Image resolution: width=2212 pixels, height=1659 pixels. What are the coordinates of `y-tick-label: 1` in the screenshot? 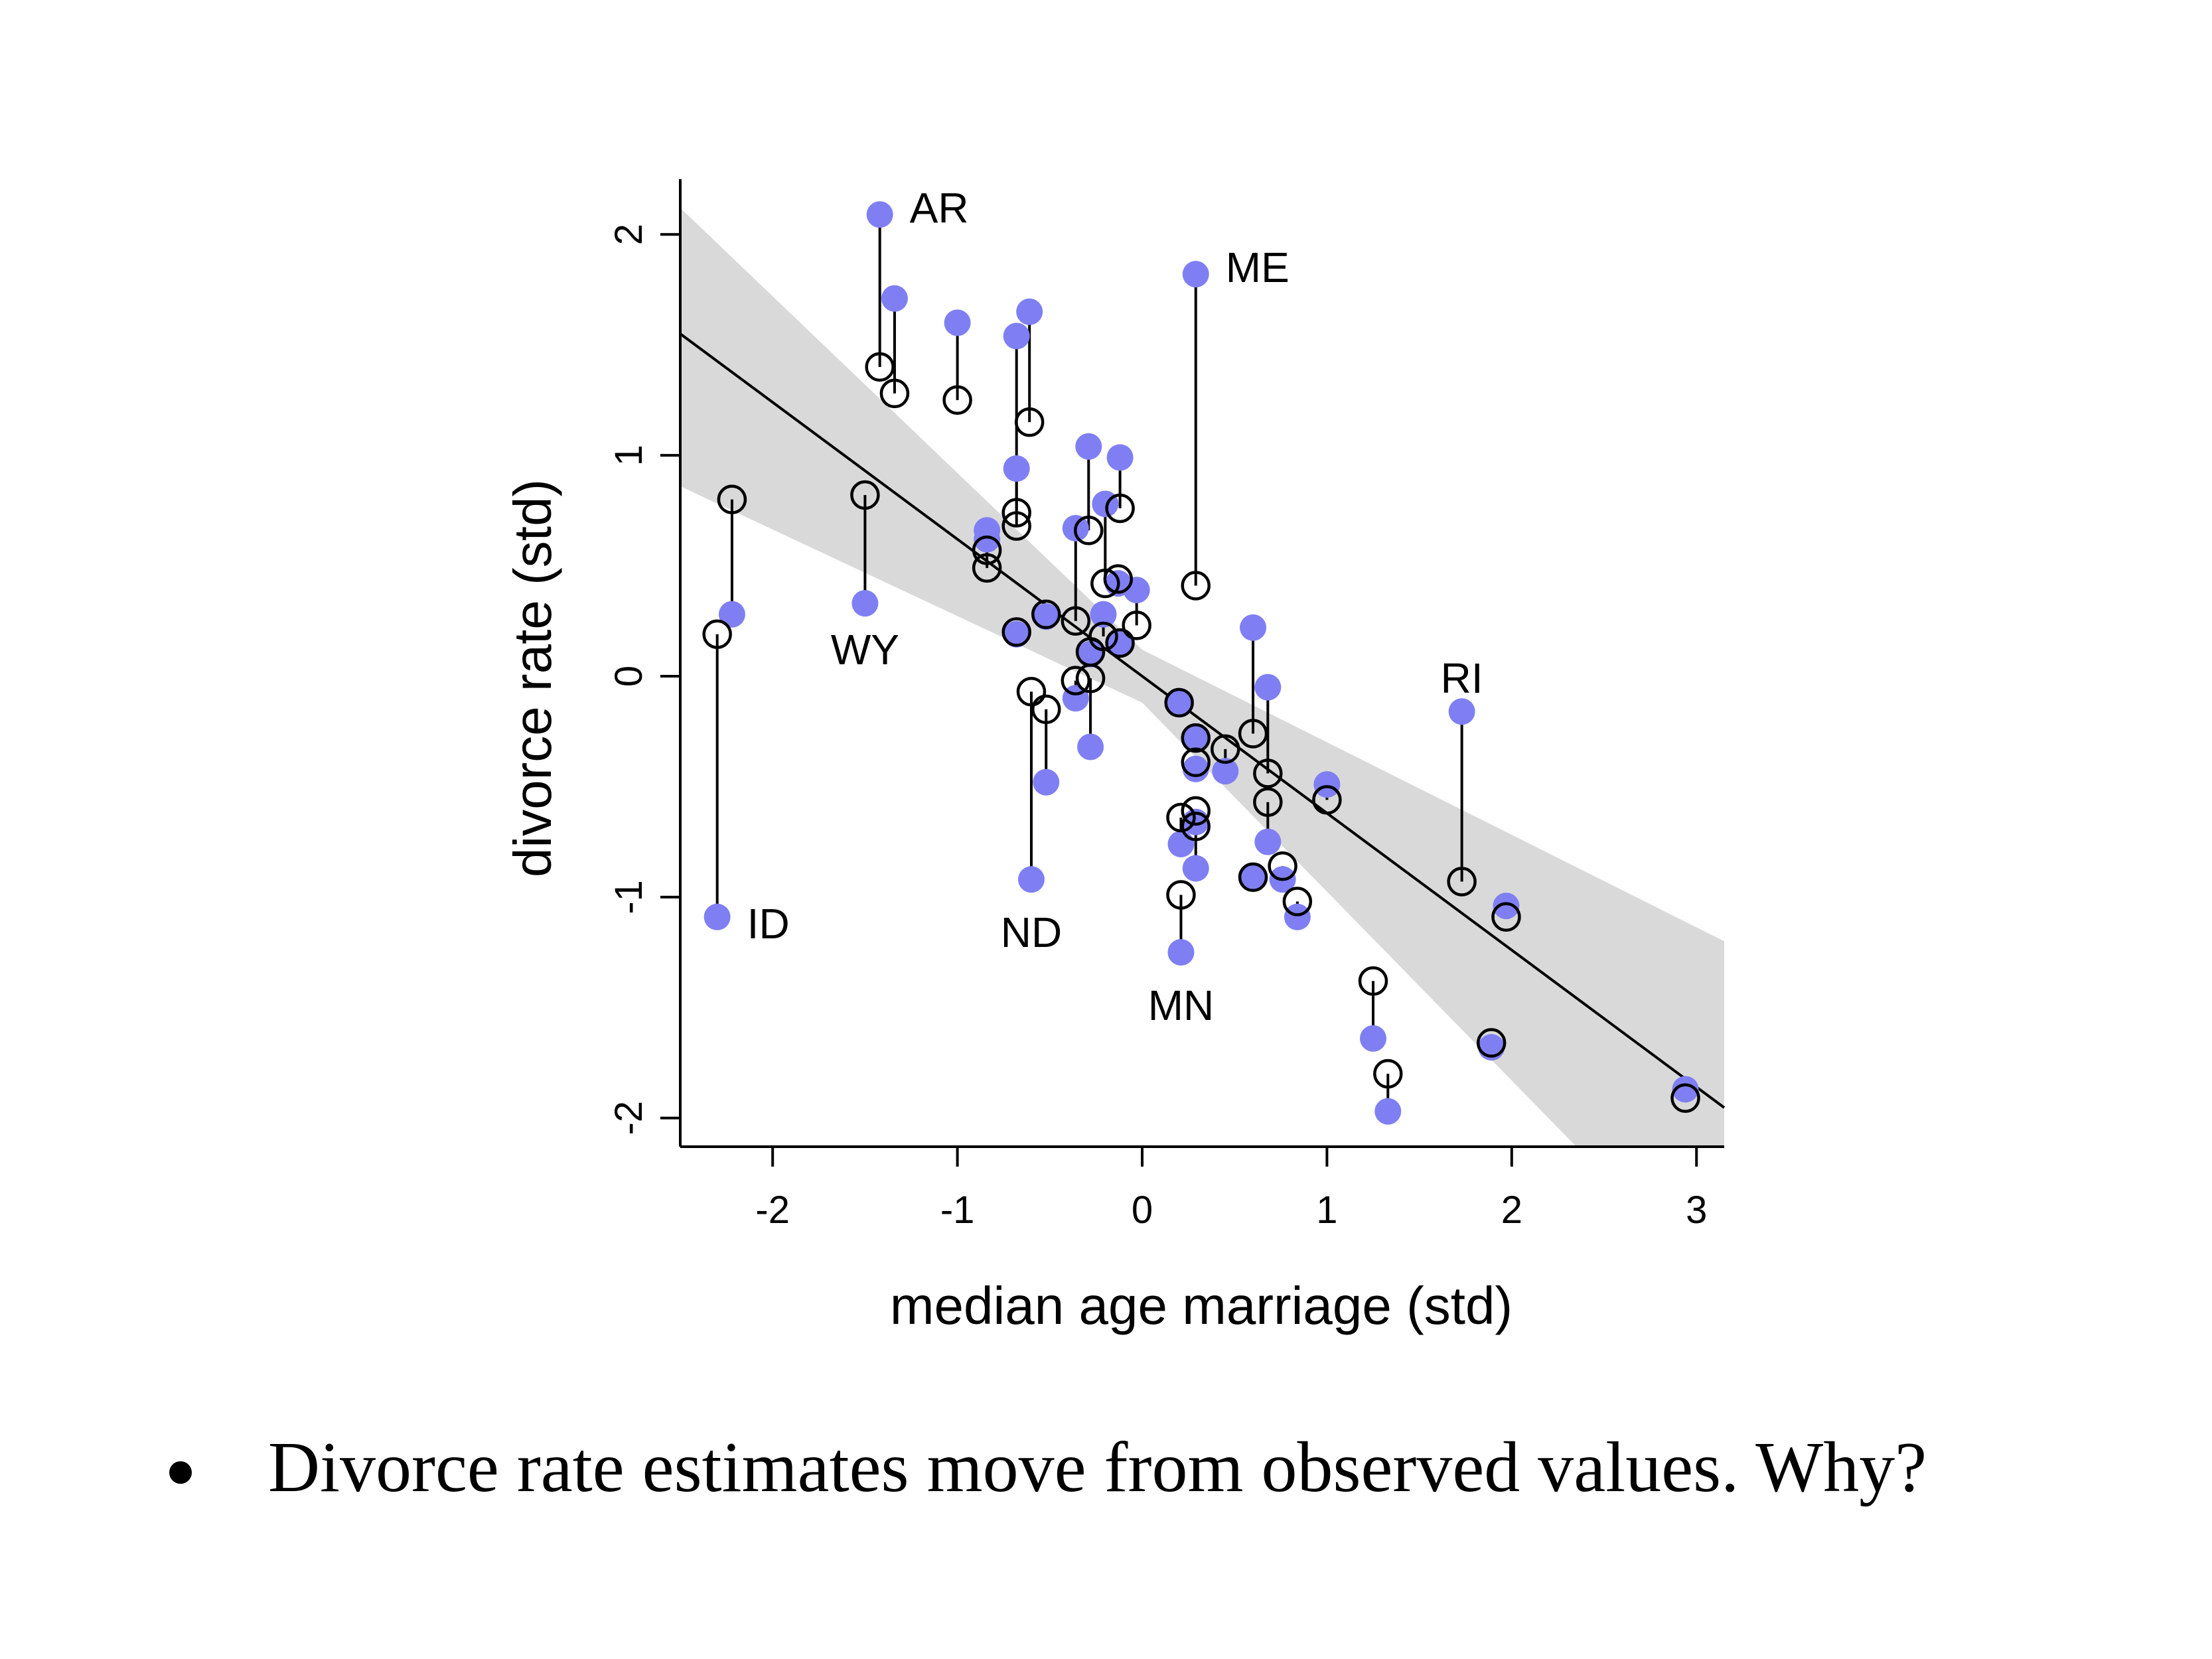 It's located at (629, 455).